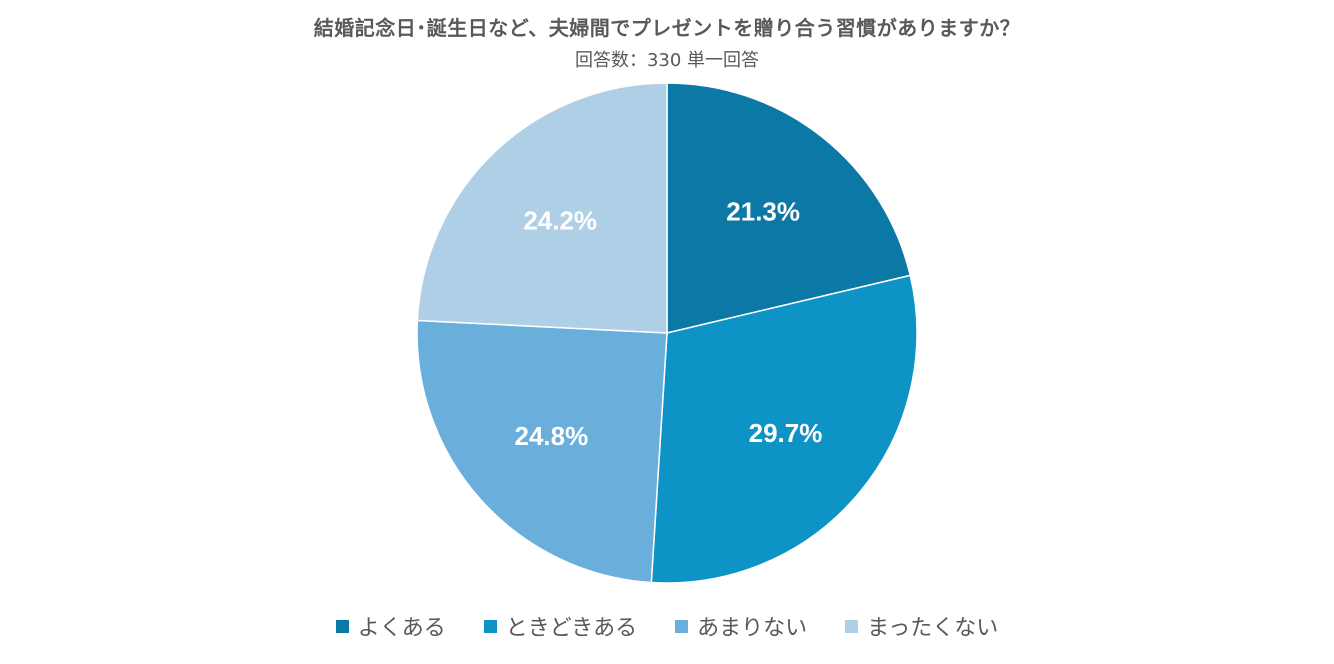 The height and width of the screenshot is (664, 1334). Describe the element at coordinates (560, 221) in the screenshot. I see `data-label-mattaku-nai: 24.2%` at that location.